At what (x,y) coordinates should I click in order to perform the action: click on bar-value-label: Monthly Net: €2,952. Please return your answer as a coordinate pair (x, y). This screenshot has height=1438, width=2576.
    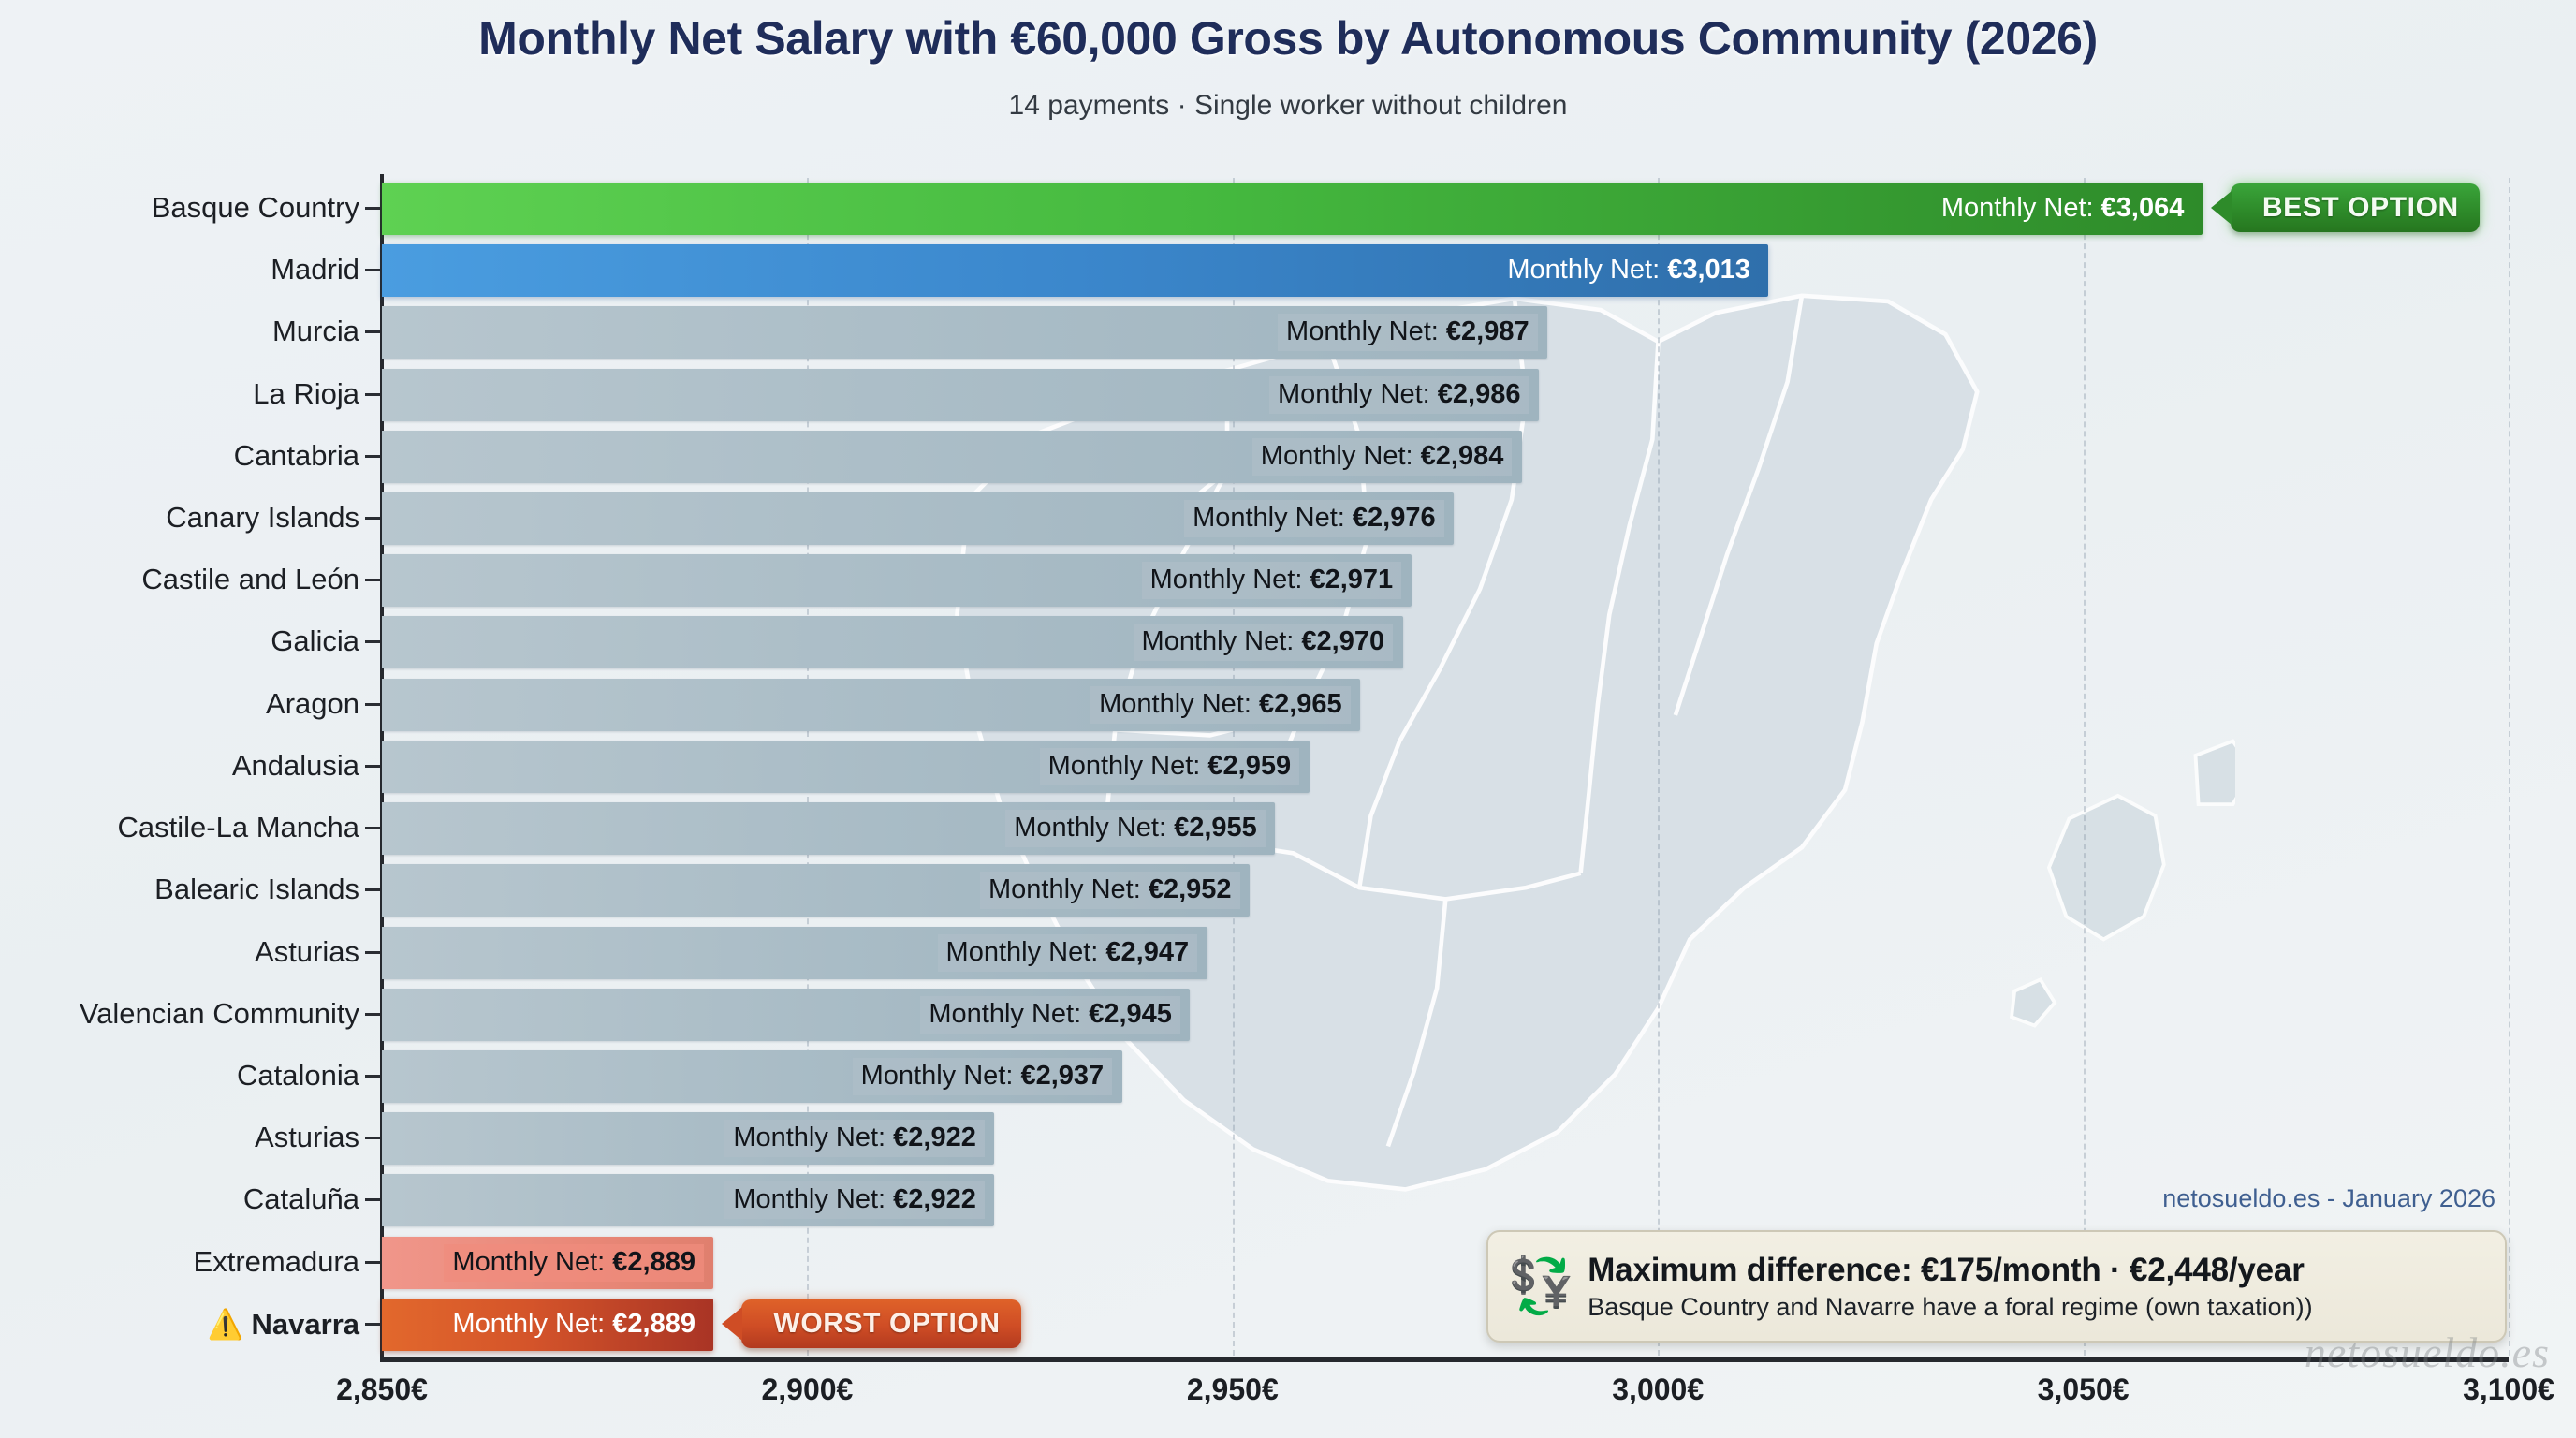
    Looking at the image, I should click on (1109, 891).